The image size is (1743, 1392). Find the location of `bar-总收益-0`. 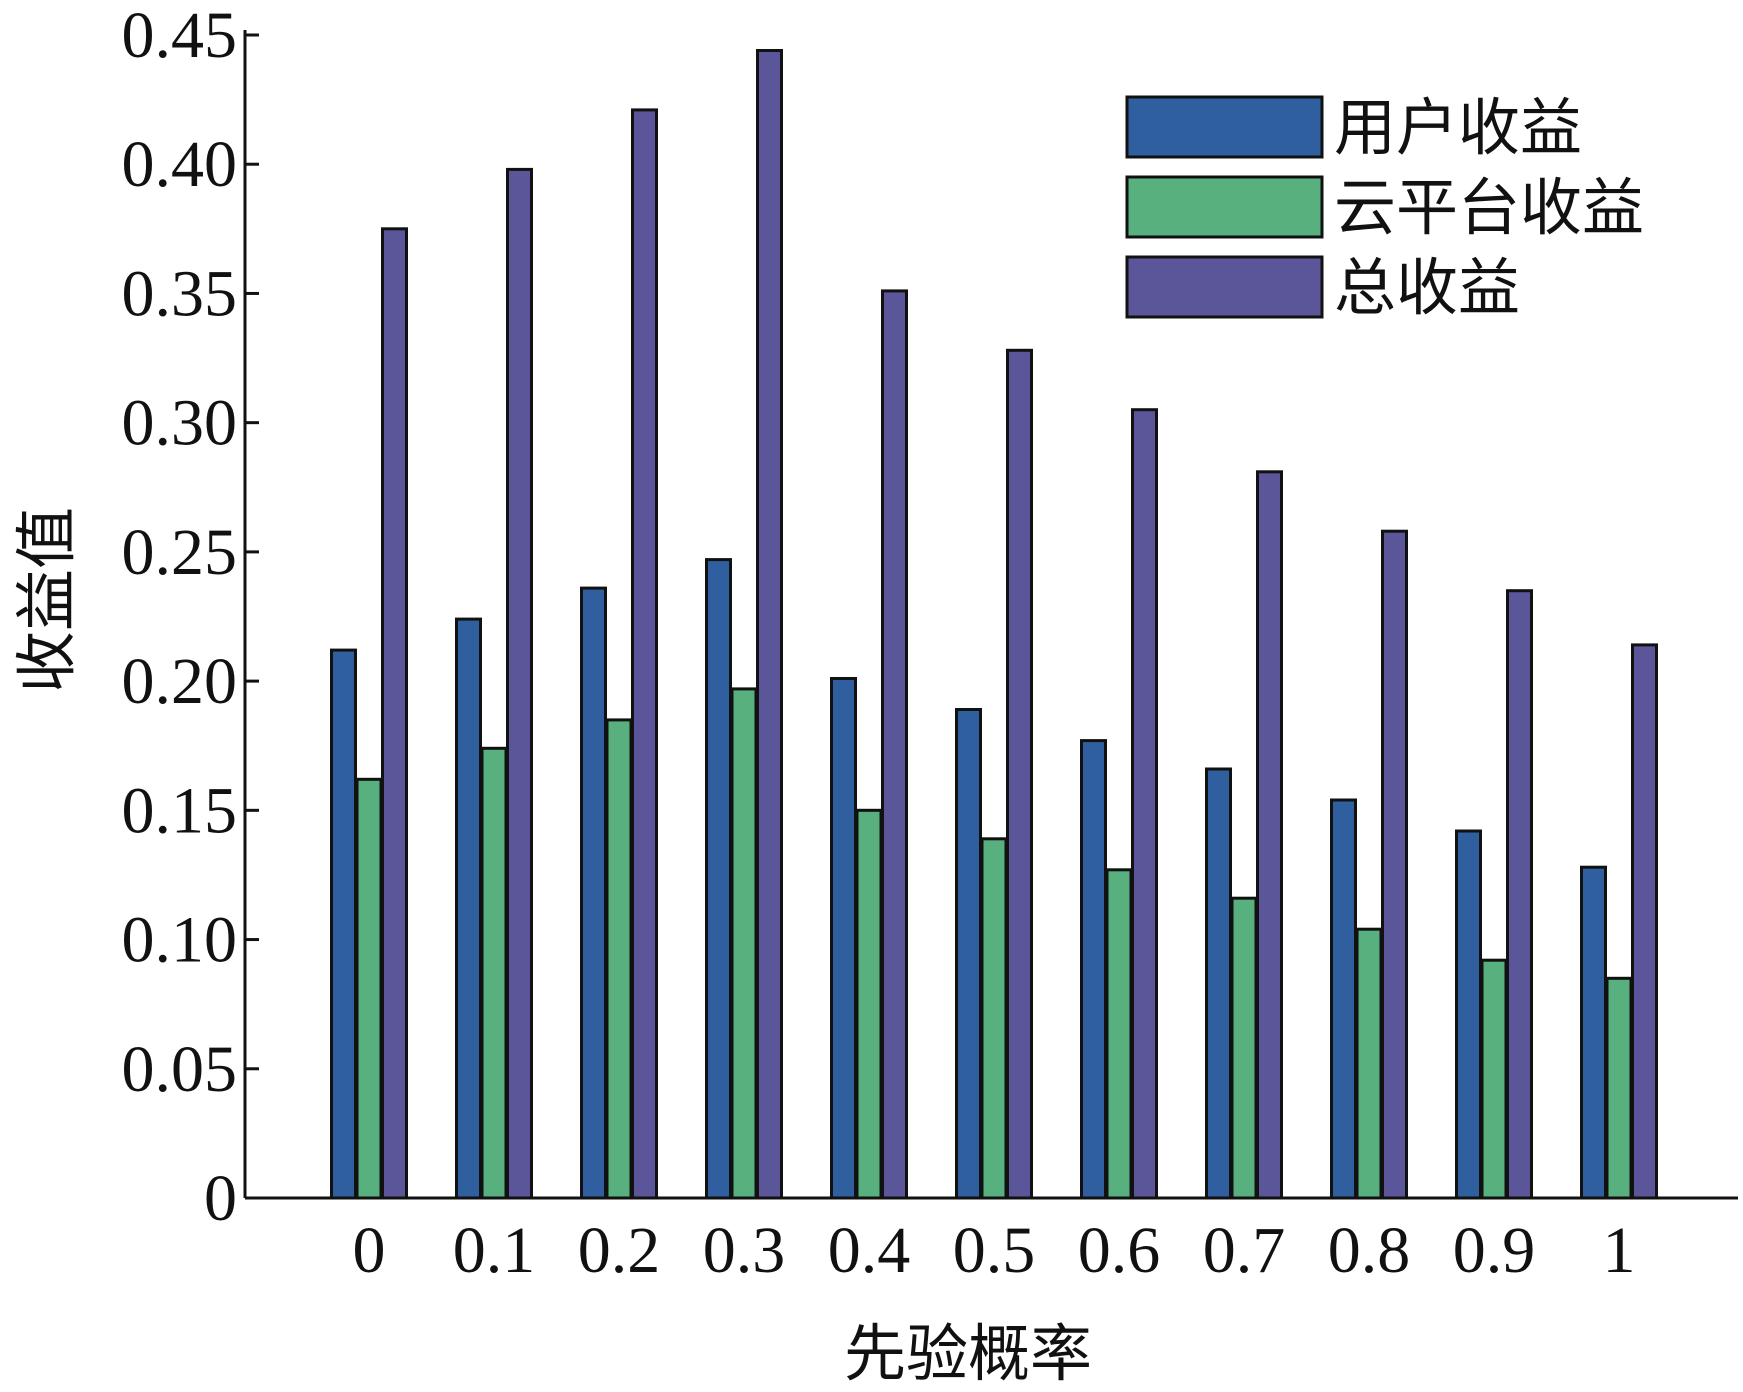

bar-总收益-0 is located at coordinates (394, 713).